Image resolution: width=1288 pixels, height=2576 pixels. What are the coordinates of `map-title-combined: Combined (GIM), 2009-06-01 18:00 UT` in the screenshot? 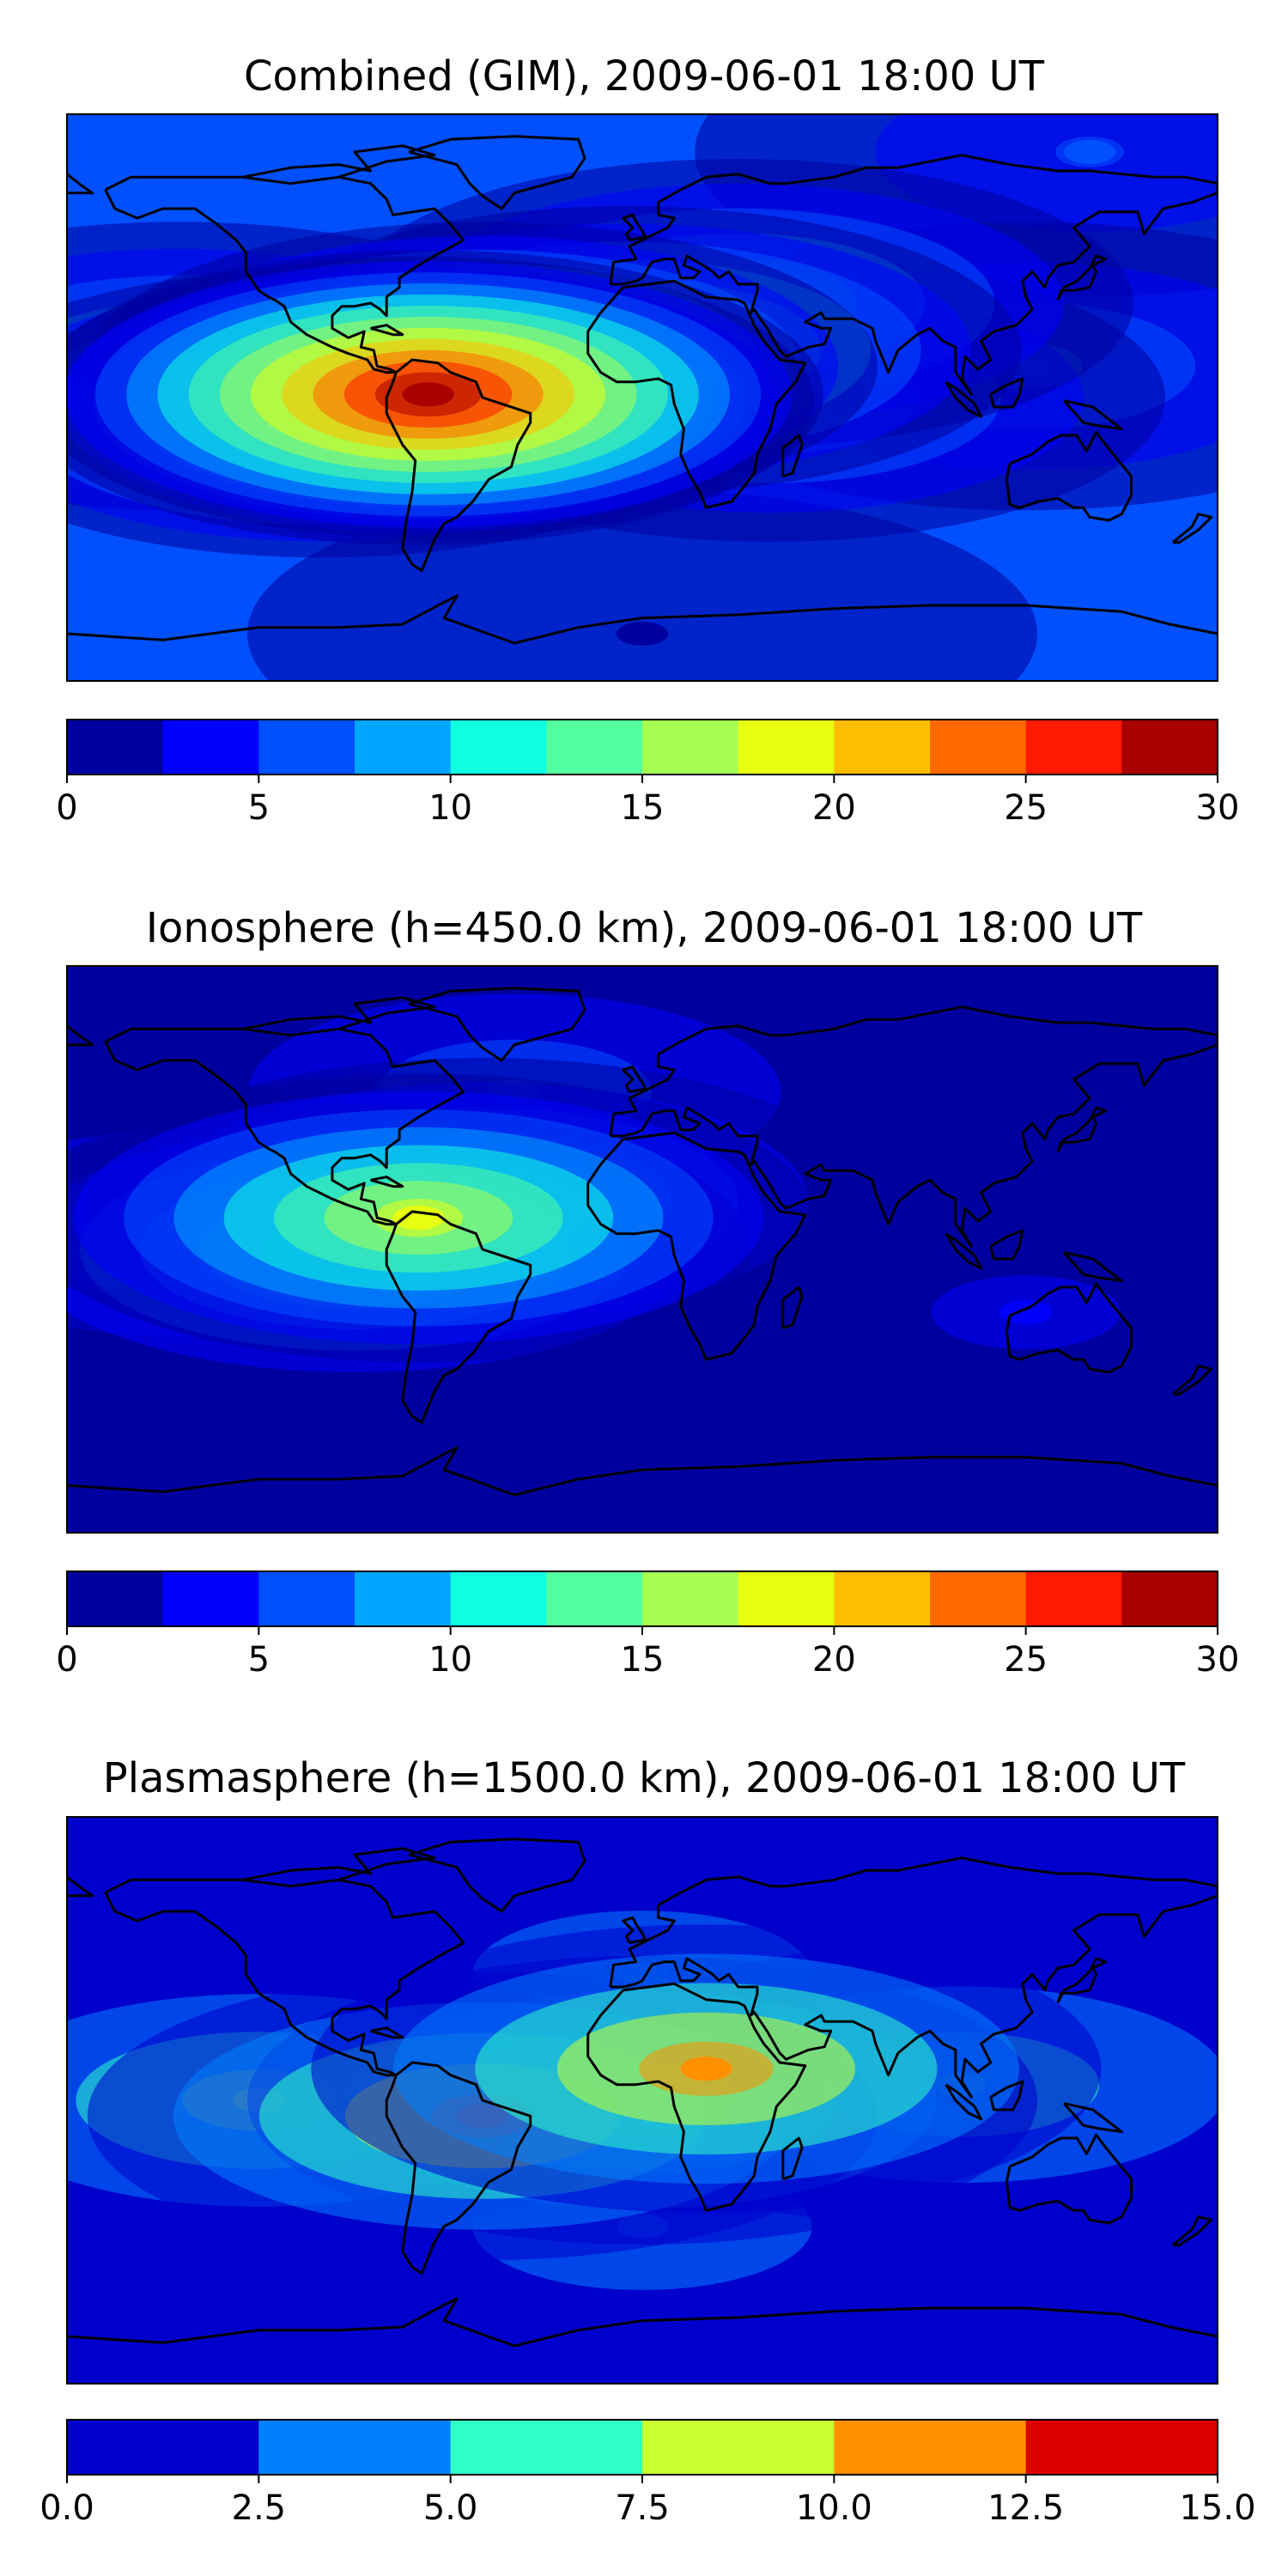 It's located at (644, 76).